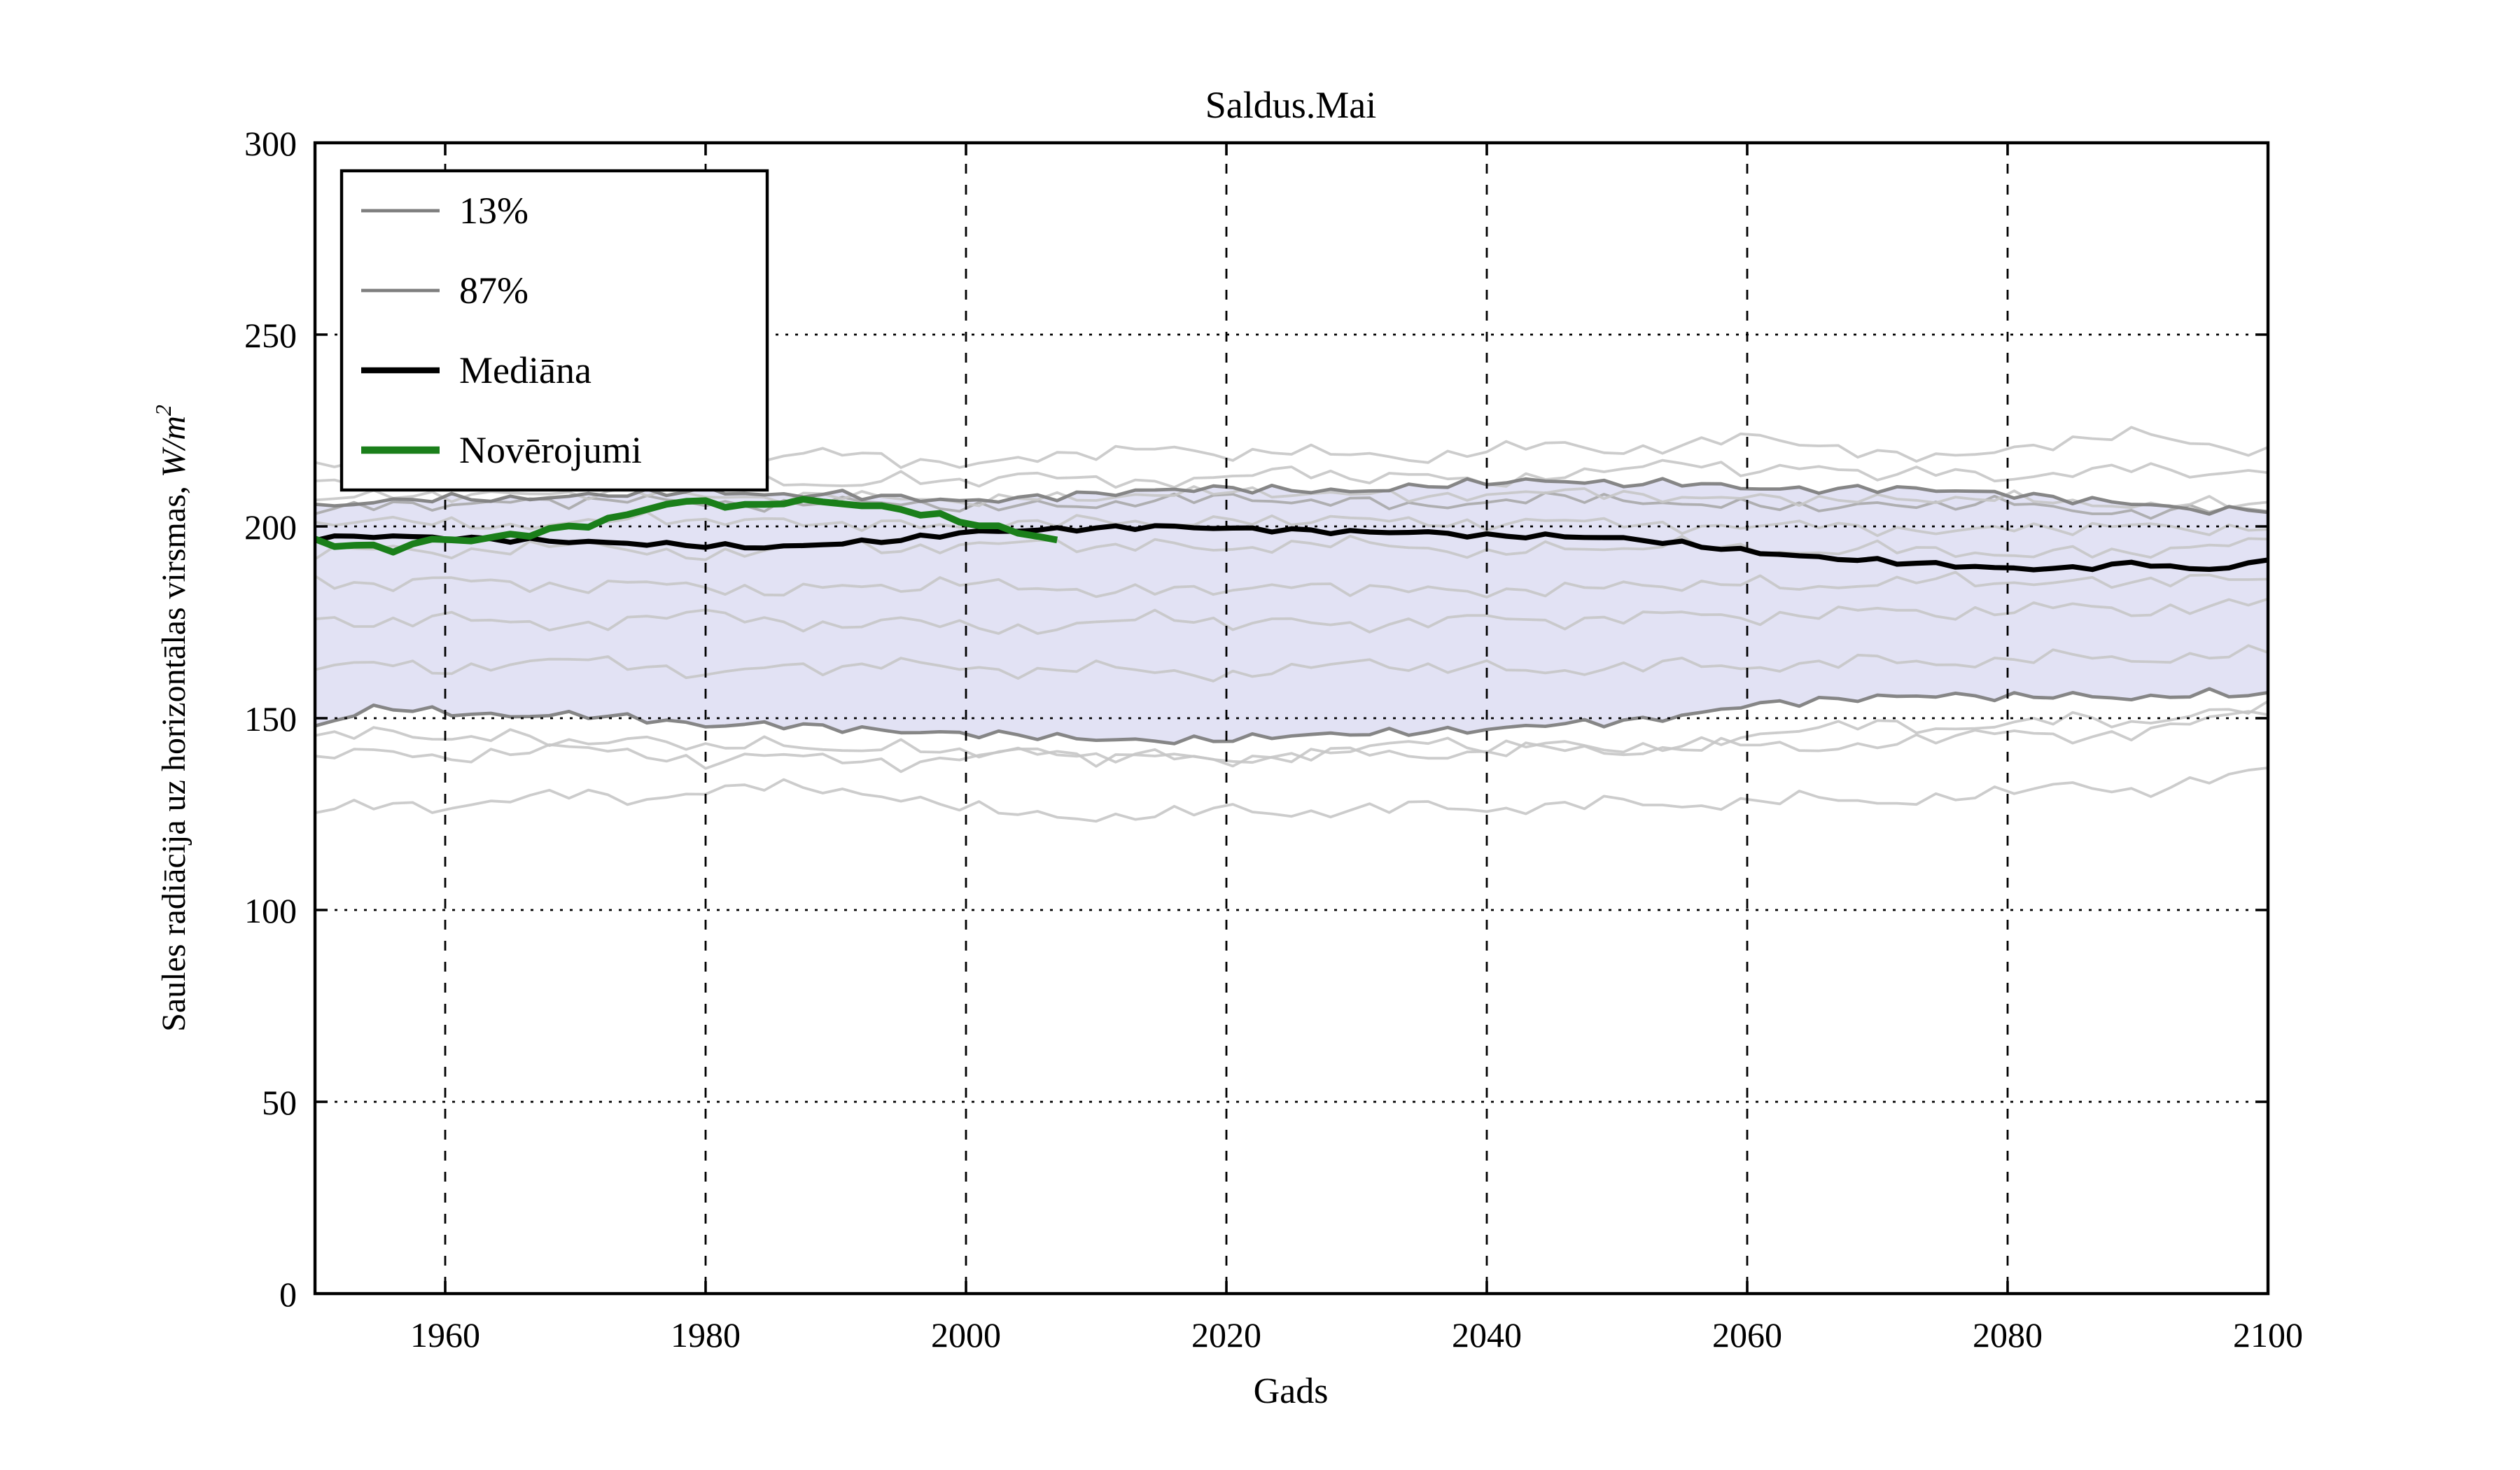 The width and height of the screenshot is (2520, 1470). Describe the element at coordinates (686, 526) in the screenshot. I see `observations-line` at that location.